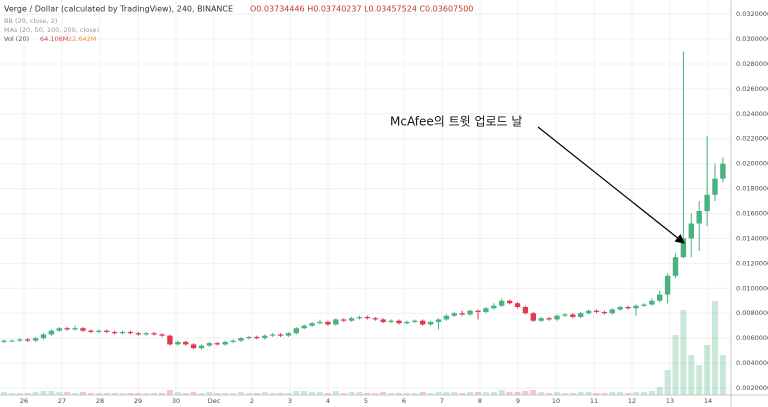 The image size is (768, 407). What do you see at coordinates (442, 401) in the screenshot?
I see `x-tick-label: 7` at bounding box center [442, 401].